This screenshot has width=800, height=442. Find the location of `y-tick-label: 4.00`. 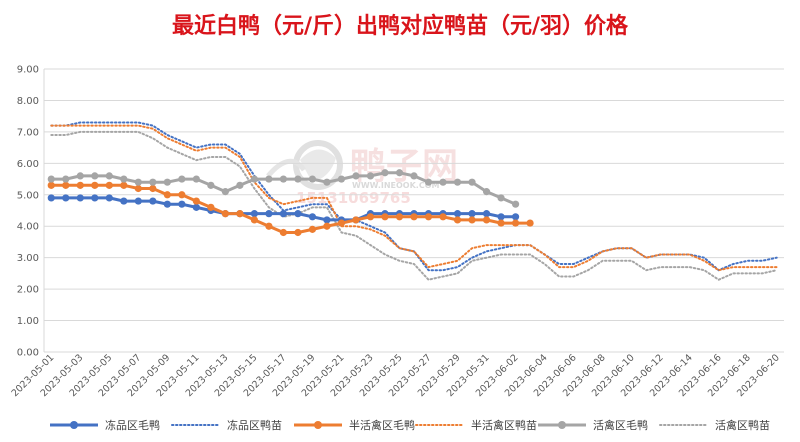

y-tick-label: 4.00 is located at coordinates (28, 227).